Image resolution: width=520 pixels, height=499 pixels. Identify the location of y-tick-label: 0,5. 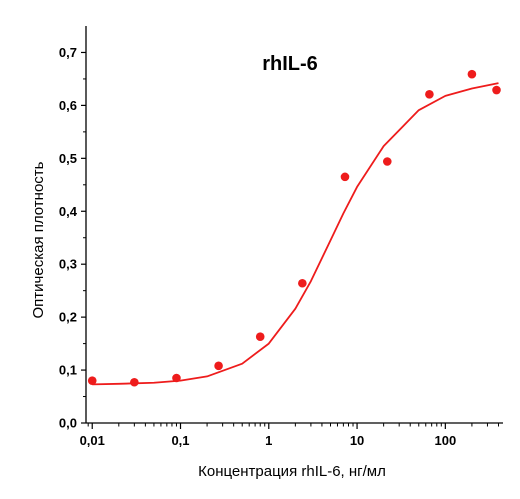
(68, 158).